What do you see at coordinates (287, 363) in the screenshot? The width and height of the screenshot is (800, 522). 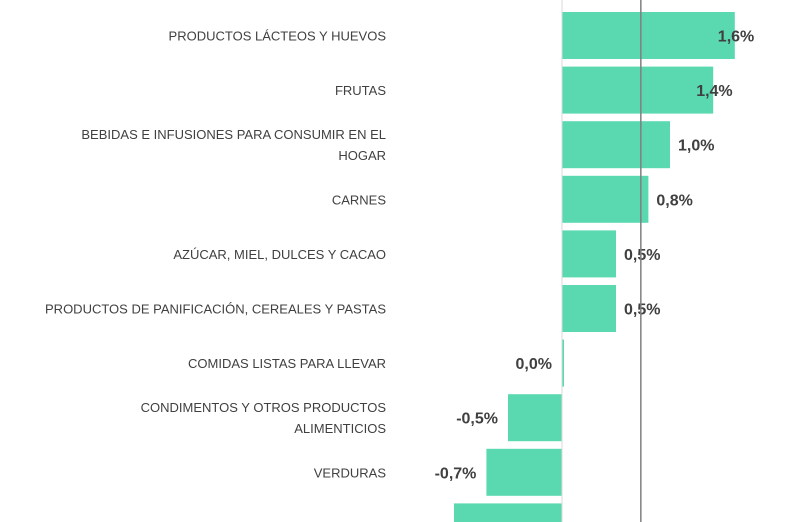 I see `category-label: COMIDAS LISTAS PARA LLEVAR` at bounding box center [287, 363].